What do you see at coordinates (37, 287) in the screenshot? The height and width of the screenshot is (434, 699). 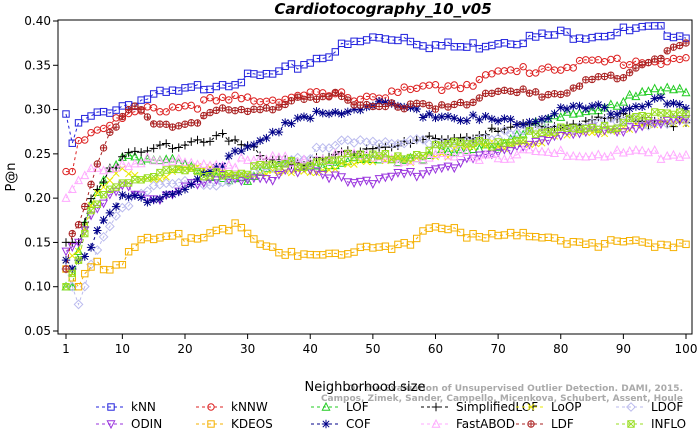 I see `y-tick-label: 0.10` at bounding box center [37, 287].